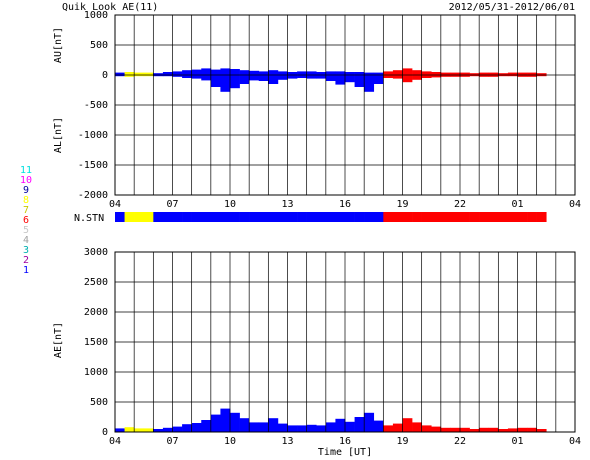 Image resolution: width=590 pixels, height=460 pixels. Describe the element at coordinates (96, 312) in the screenshot. I see `y-tick-label: 2000` at that location.